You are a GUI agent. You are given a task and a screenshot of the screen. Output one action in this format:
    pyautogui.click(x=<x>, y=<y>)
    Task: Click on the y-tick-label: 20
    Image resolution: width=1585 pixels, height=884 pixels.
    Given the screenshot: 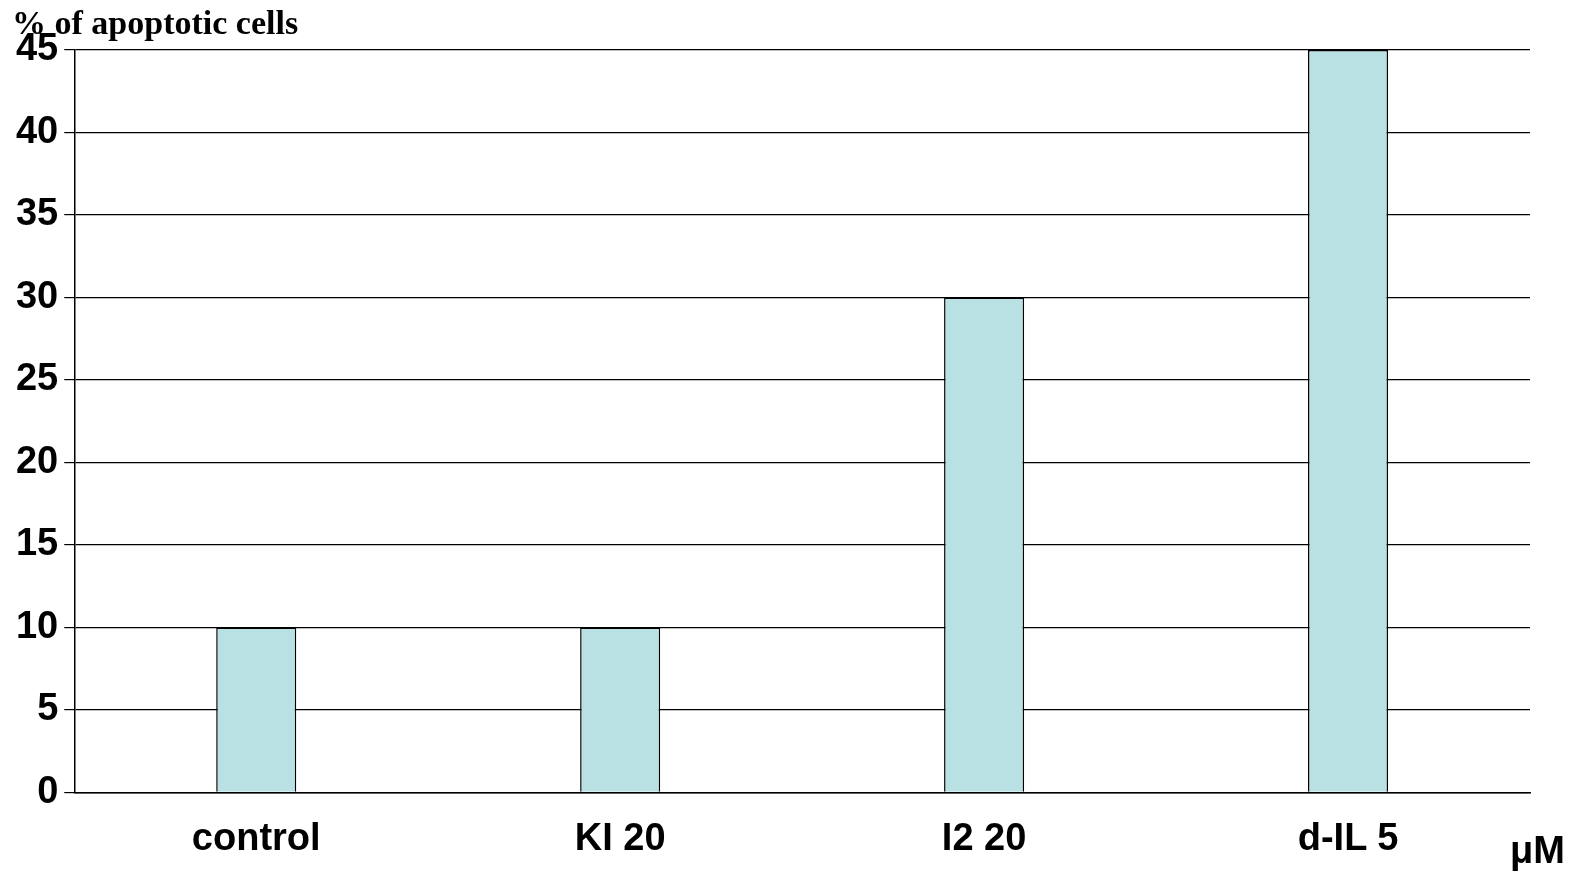 What is the action you would take?
    pyautogui.click(x=37, y=459)
    